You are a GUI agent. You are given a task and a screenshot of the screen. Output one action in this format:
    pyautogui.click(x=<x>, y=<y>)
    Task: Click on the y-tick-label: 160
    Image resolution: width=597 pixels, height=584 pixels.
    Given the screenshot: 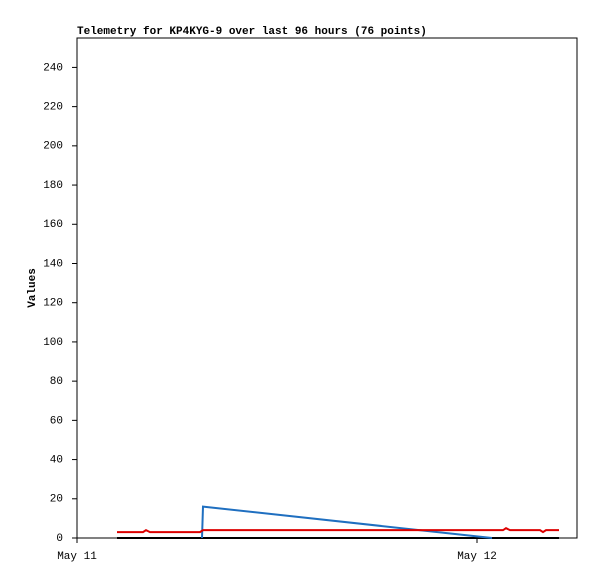 What is the action you would take?
    pyautogui.click(x=53, y=225)
    